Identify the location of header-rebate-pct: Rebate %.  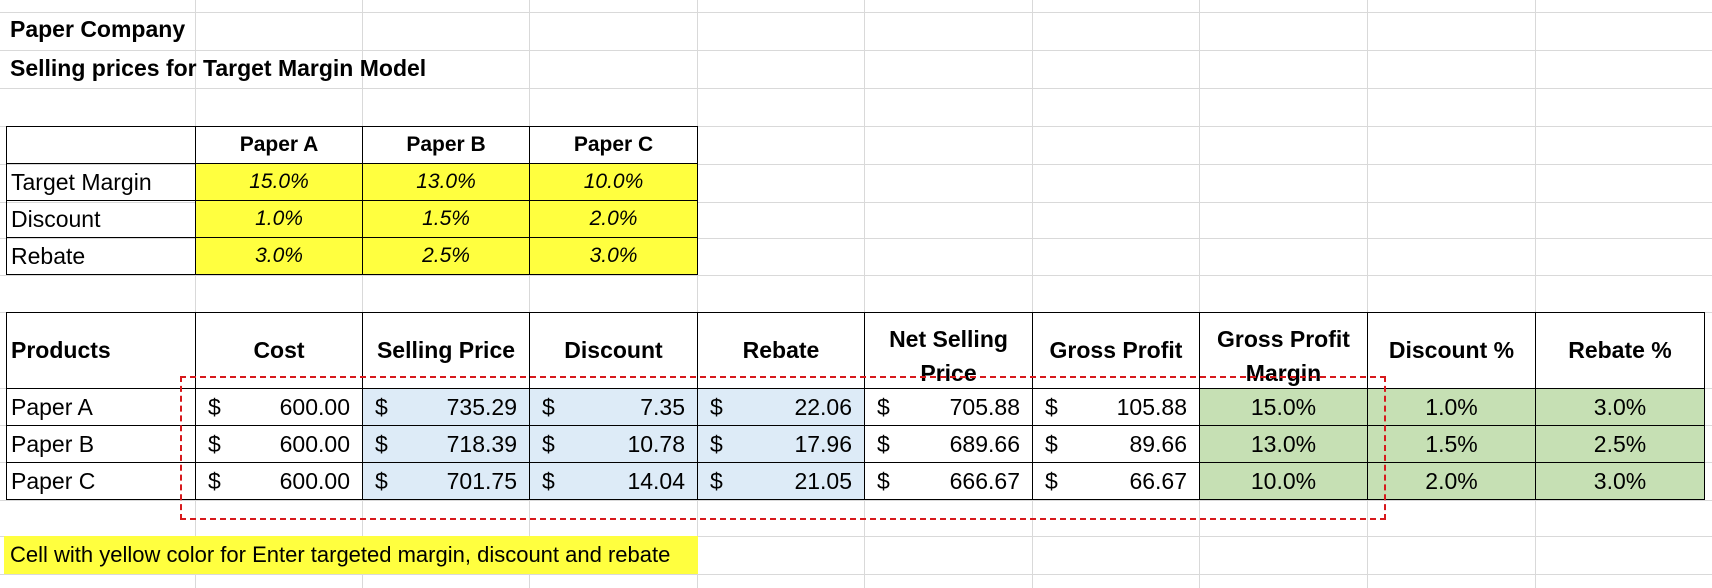
(1620, 350).